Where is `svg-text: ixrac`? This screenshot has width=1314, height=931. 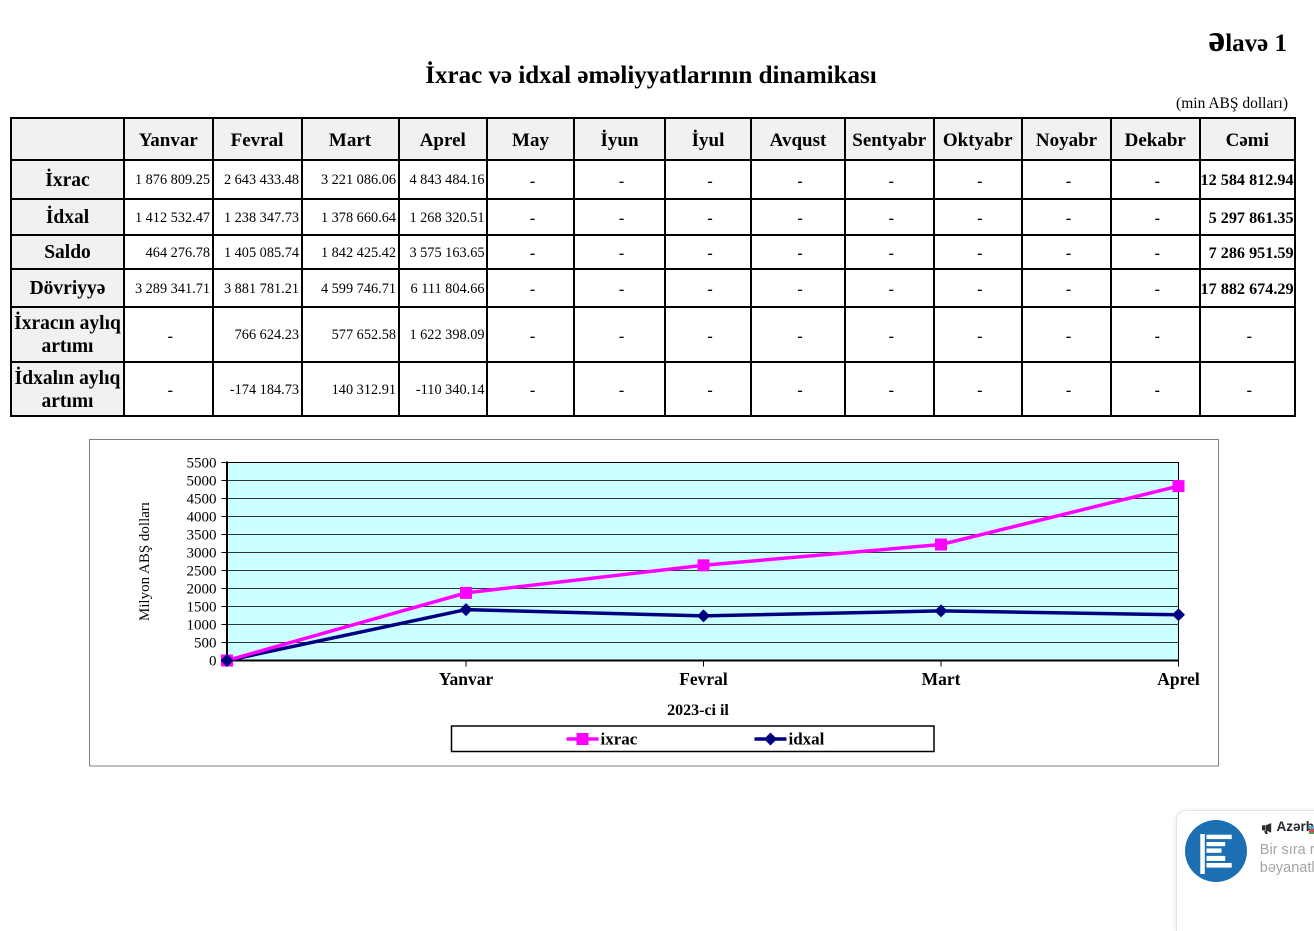 svg-text: ixrac is located at coordinates (618, 739).